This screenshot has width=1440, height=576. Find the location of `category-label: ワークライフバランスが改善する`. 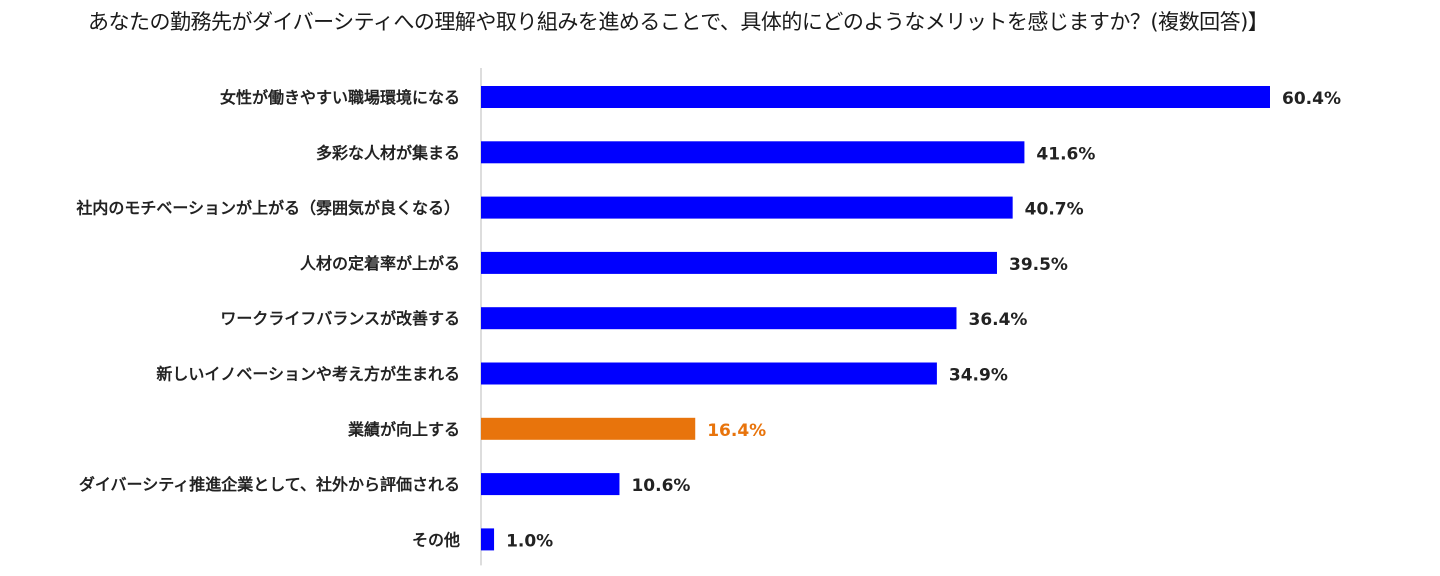

category-label: ワークライフバランスが改善する is located at coordinates (340, 318).